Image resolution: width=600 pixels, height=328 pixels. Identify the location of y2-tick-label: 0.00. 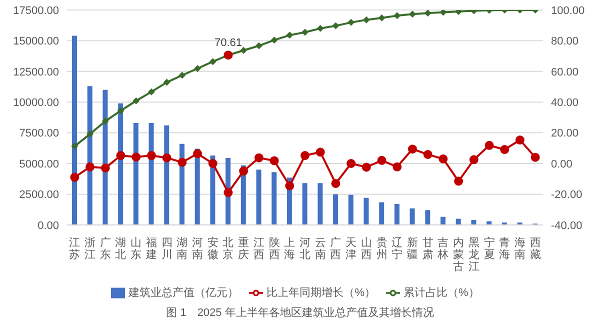
(561, 164).